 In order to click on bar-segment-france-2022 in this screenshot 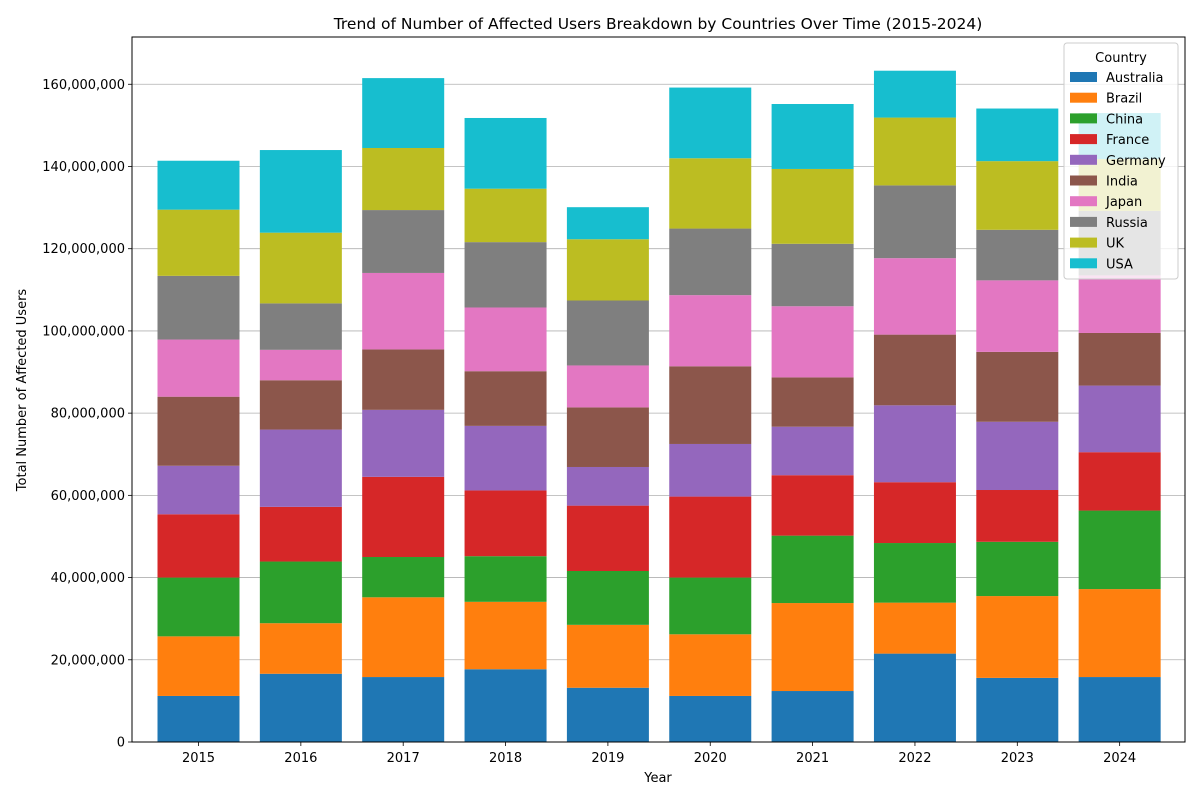, I will do `click(914, 513)`.